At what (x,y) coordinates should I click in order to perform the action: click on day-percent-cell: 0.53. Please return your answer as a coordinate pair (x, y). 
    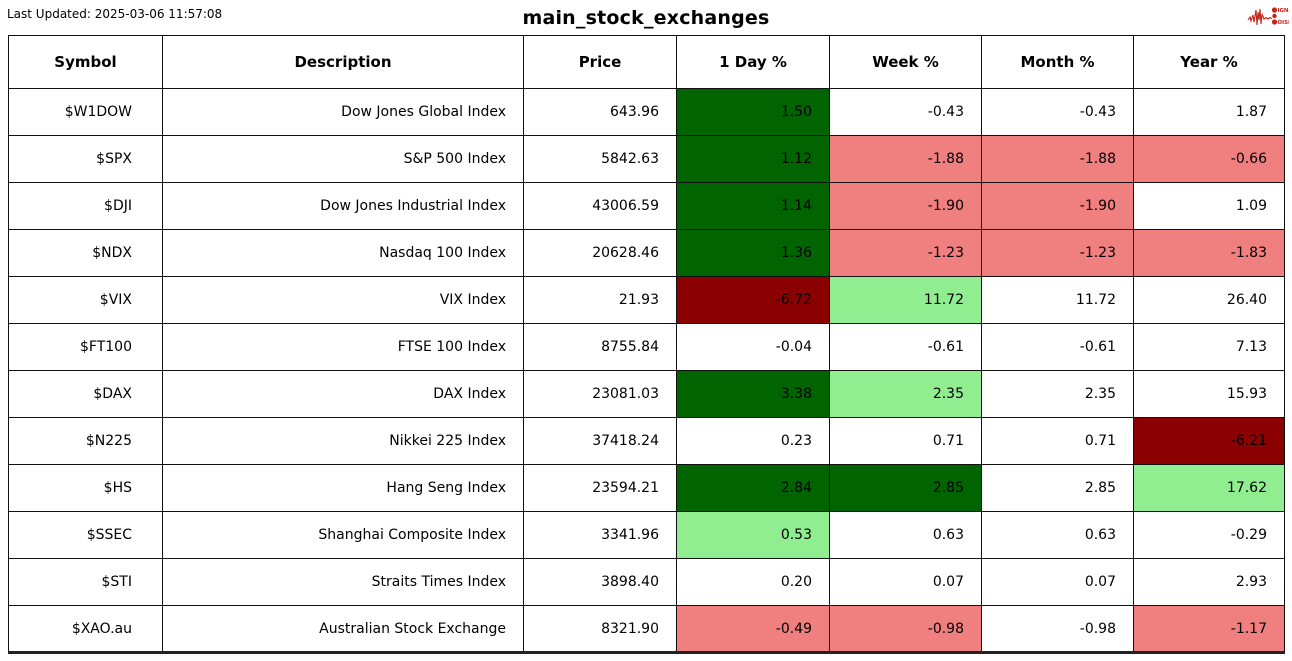
    Looking at the image, I should click on (753, 535).